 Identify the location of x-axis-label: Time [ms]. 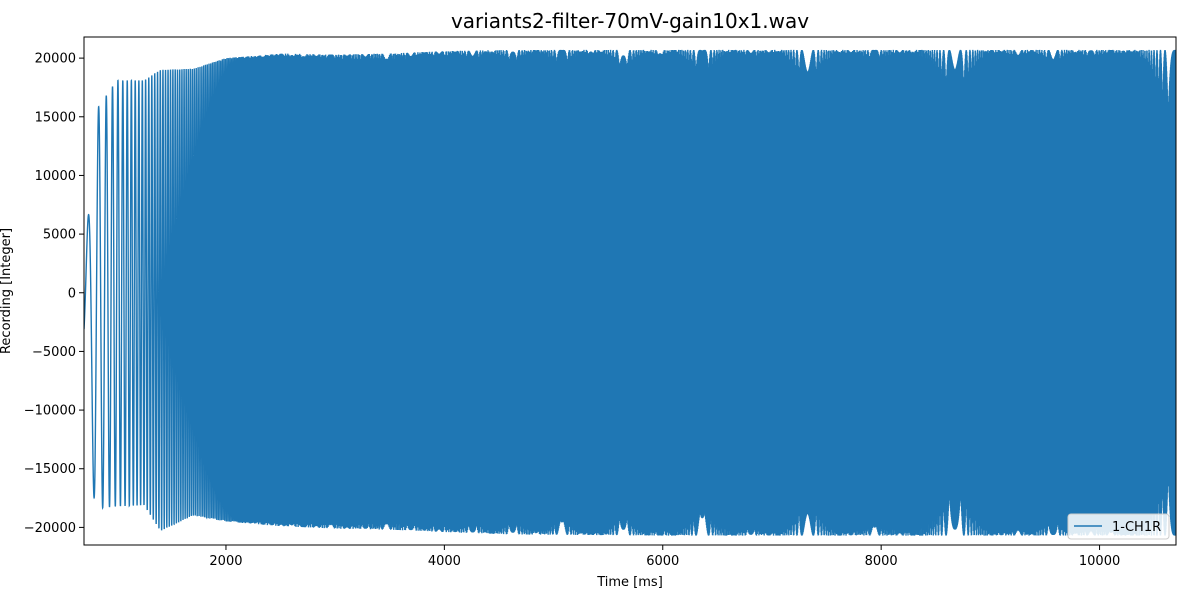
(629, 582).